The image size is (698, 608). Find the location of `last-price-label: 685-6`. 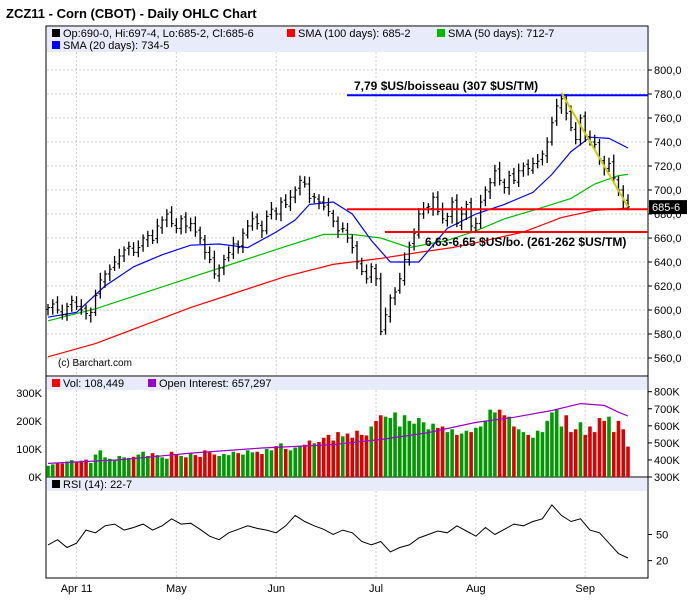

last-price-label: 685-6 is located at coordinates (666, 208).